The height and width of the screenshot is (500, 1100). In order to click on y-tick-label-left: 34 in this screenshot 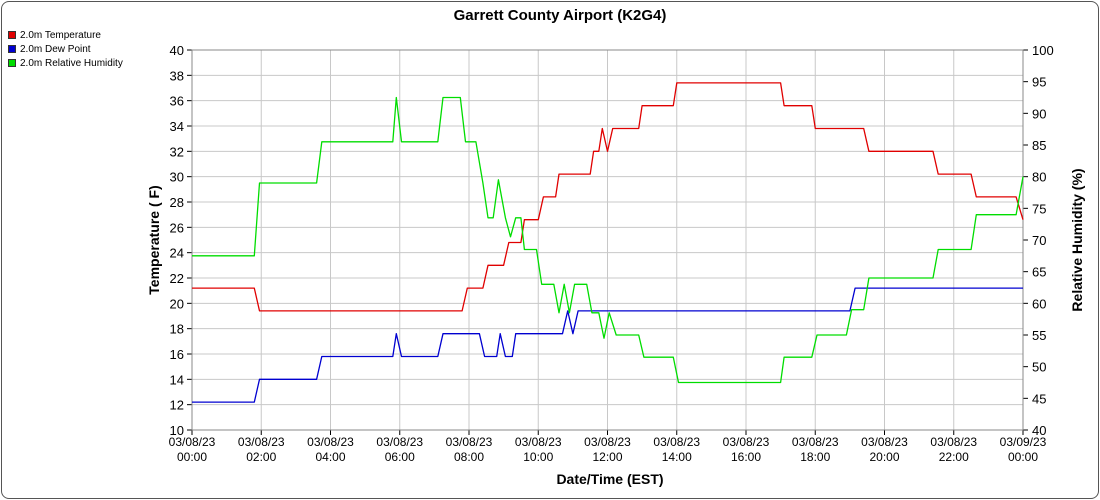, I will do `click(177, 126)`.